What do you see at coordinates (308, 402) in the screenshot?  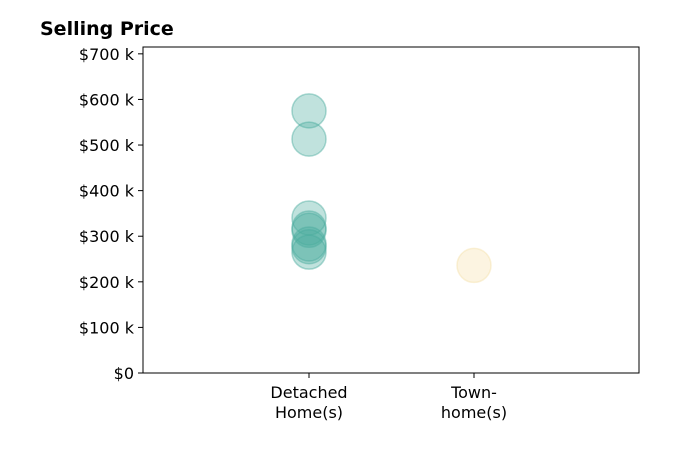 I see `x-tick-label: Detached Home(s)` at bounding box center [308, 402].